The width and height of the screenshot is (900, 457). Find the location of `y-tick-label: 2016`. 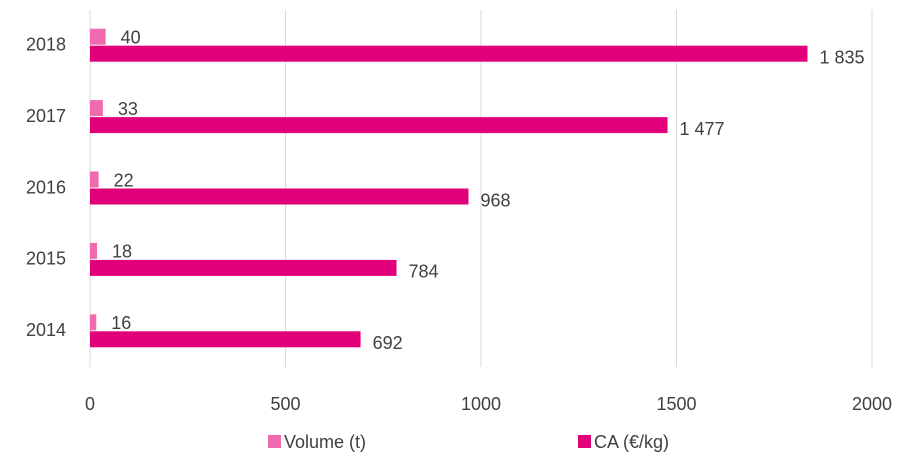

y-tick-label: 2016 is located at coordinates (46, 187).